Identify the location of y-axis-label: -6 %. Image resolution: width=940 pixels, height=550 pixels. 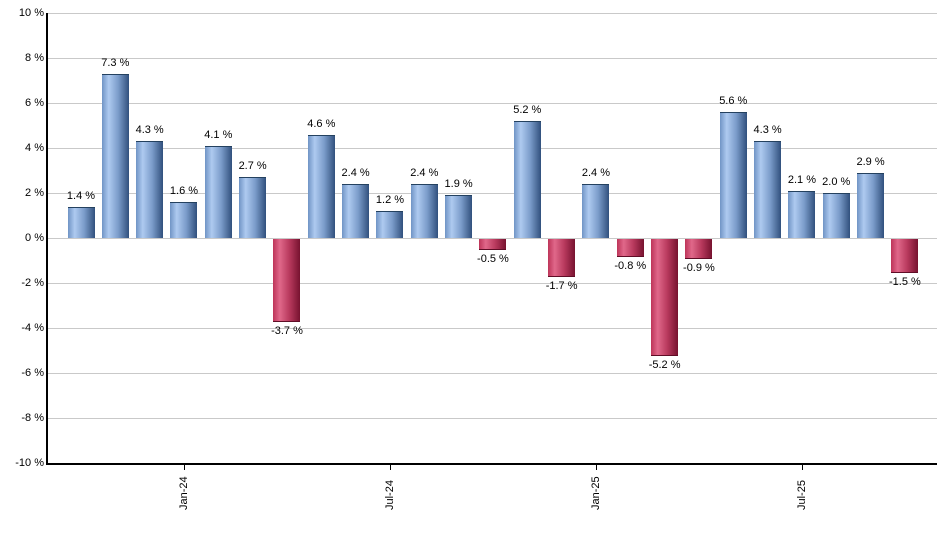
(32, 373).